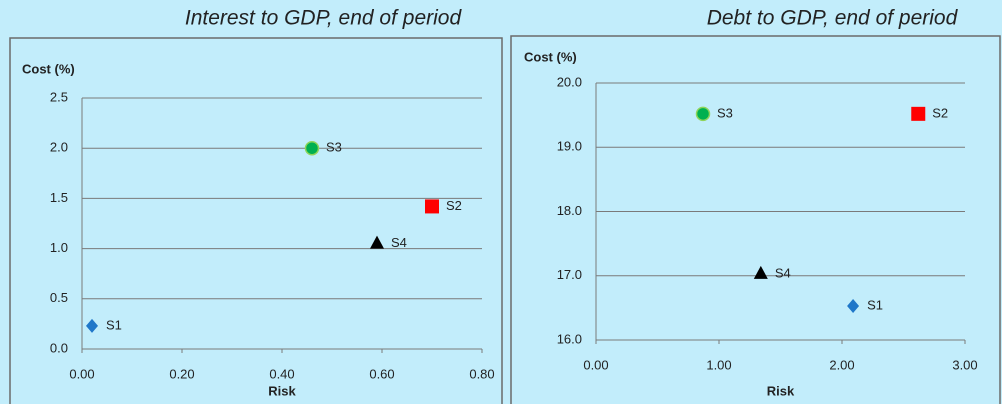 The image size is (1002, 404). What do you see at coordinates (833, 18) in the screenshot?
I see `chart-title: Debt to GDP, end of period` at bounding box center [833, 18].